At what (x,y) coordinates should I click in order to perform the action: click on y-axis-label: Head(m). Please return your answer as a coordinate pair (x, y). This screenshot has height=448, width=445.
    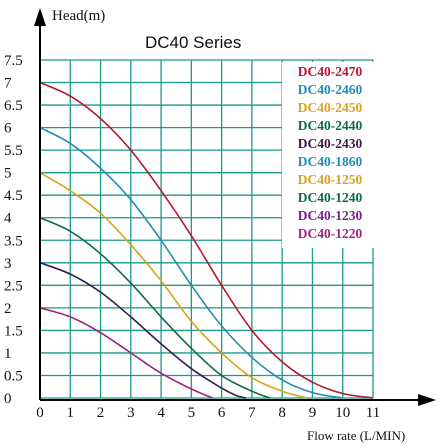
    Looking at the image, I should click on (78, 16).